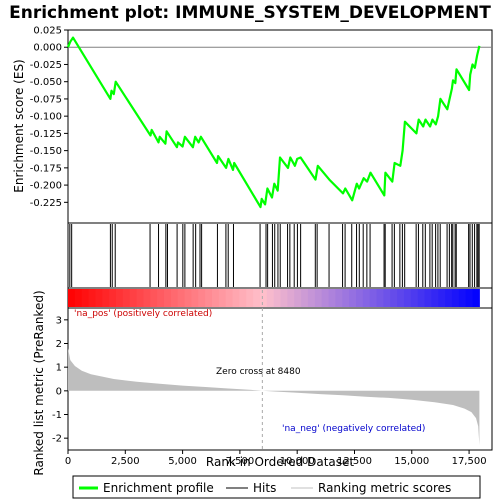 This screenshot has height=500, width=500. Describe the element at coordinates (59, 344) in the screenshot. I see `metric-y-tick-label: 2` at that location.